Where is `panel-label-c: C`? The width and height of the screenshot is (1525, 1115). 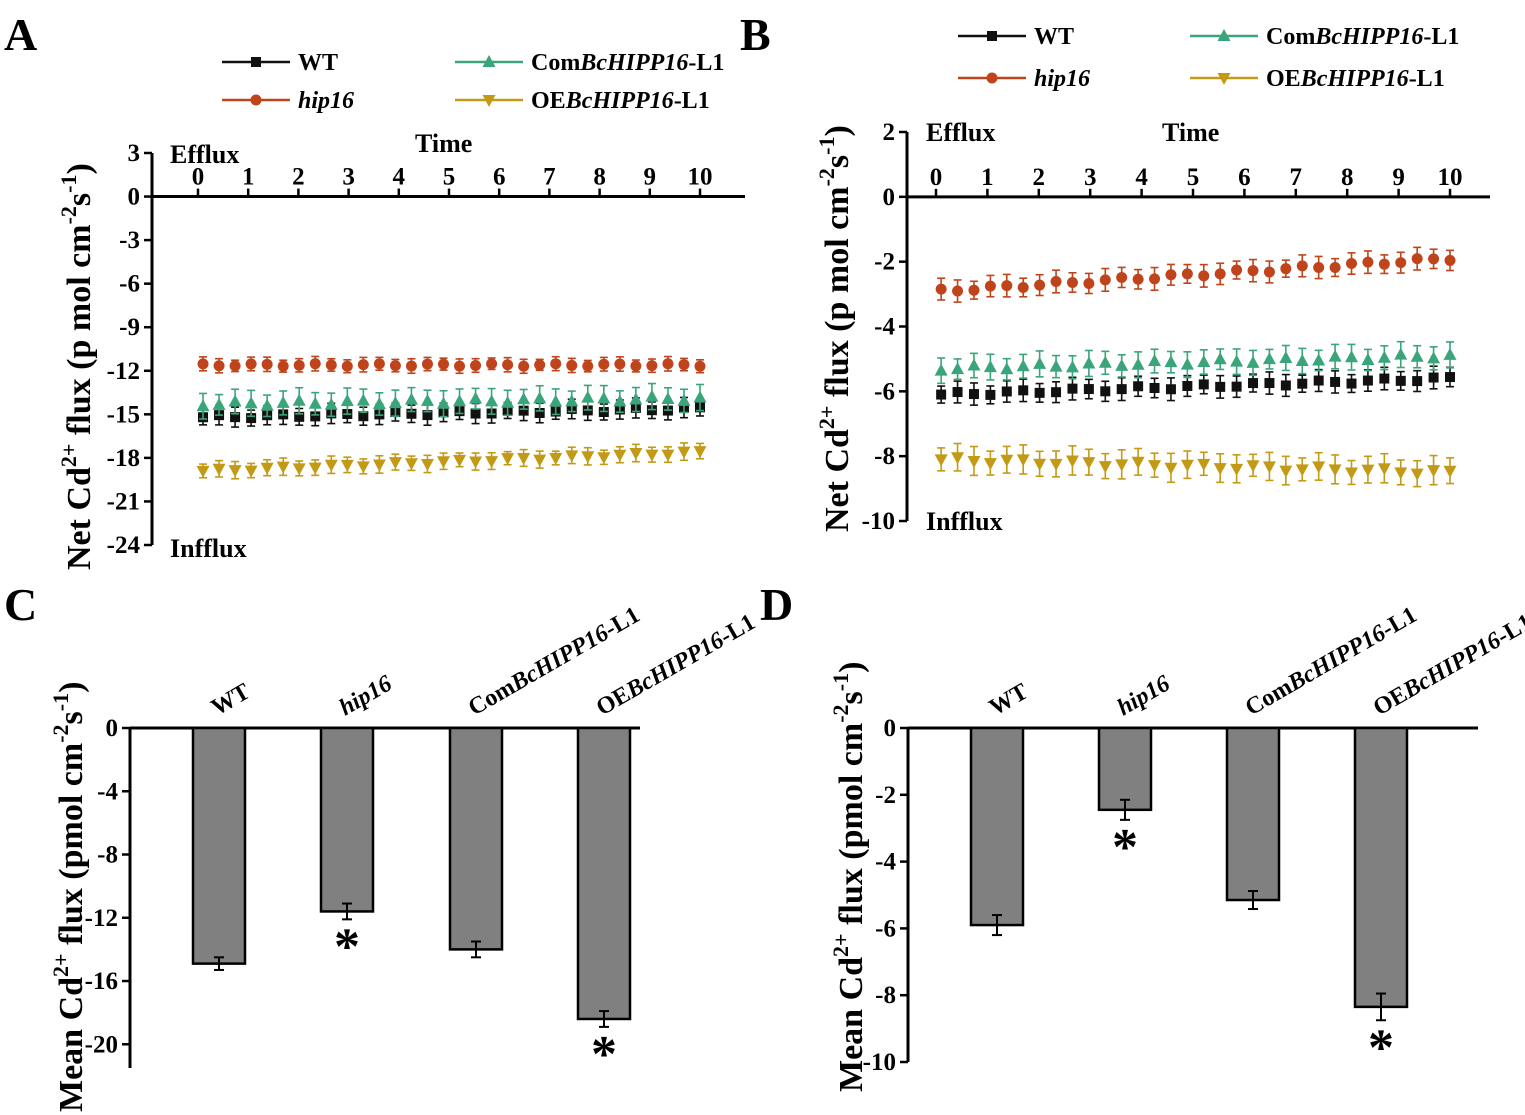 panel-label-c: C is located at coordinates (20, 604).